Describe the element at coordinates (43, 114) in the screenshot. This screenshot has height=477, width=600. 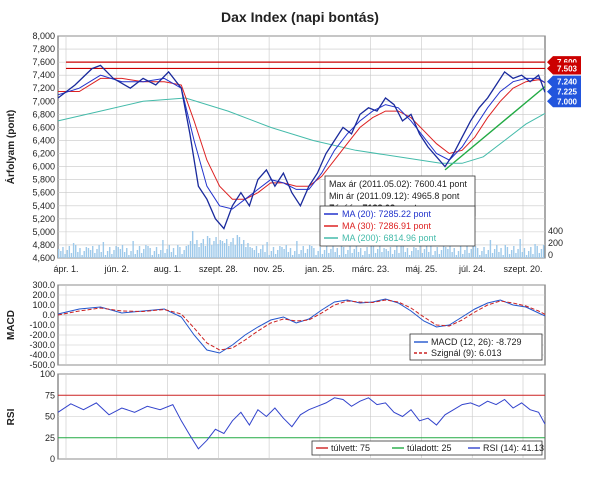
I see `price-y-tick: 6,800` at that location.